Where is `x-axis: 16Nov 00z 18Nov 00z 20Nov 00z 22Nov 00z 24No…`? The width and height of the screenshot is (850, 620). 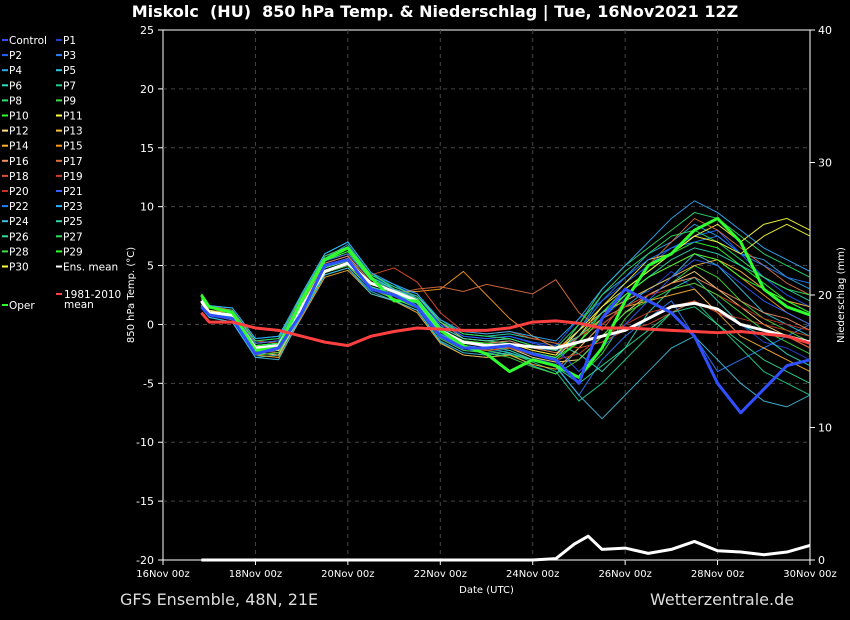 x-axis: 16Nov 00z 18Nov 00z 20Nov 00z 22Nov 00z 24No… is located at coordinates (486, 570).